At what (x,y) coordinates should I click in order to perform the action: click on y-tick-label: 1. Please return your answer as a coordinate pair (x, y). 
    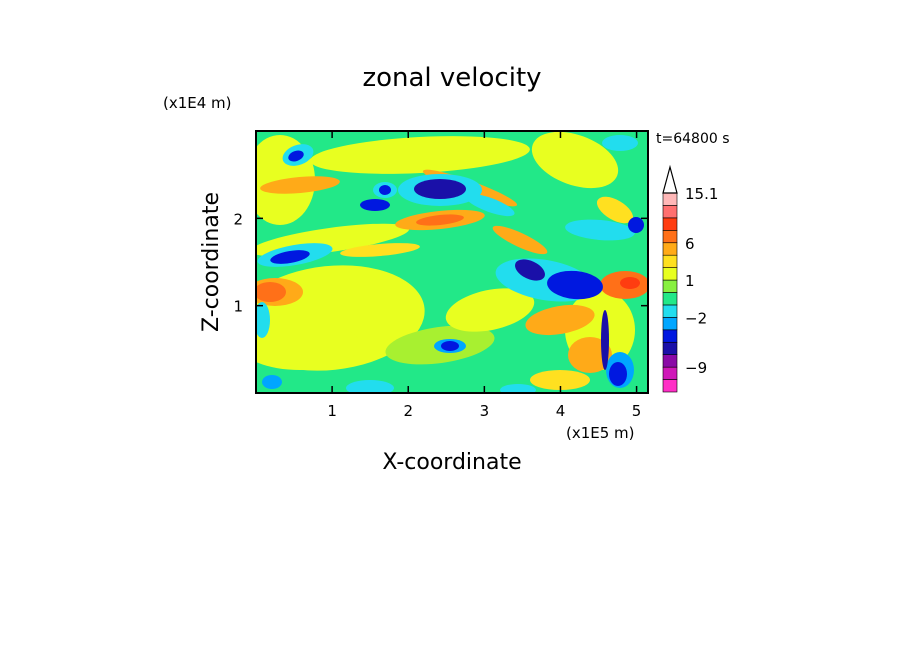
    Looking at the image, I should click on (238, 307).